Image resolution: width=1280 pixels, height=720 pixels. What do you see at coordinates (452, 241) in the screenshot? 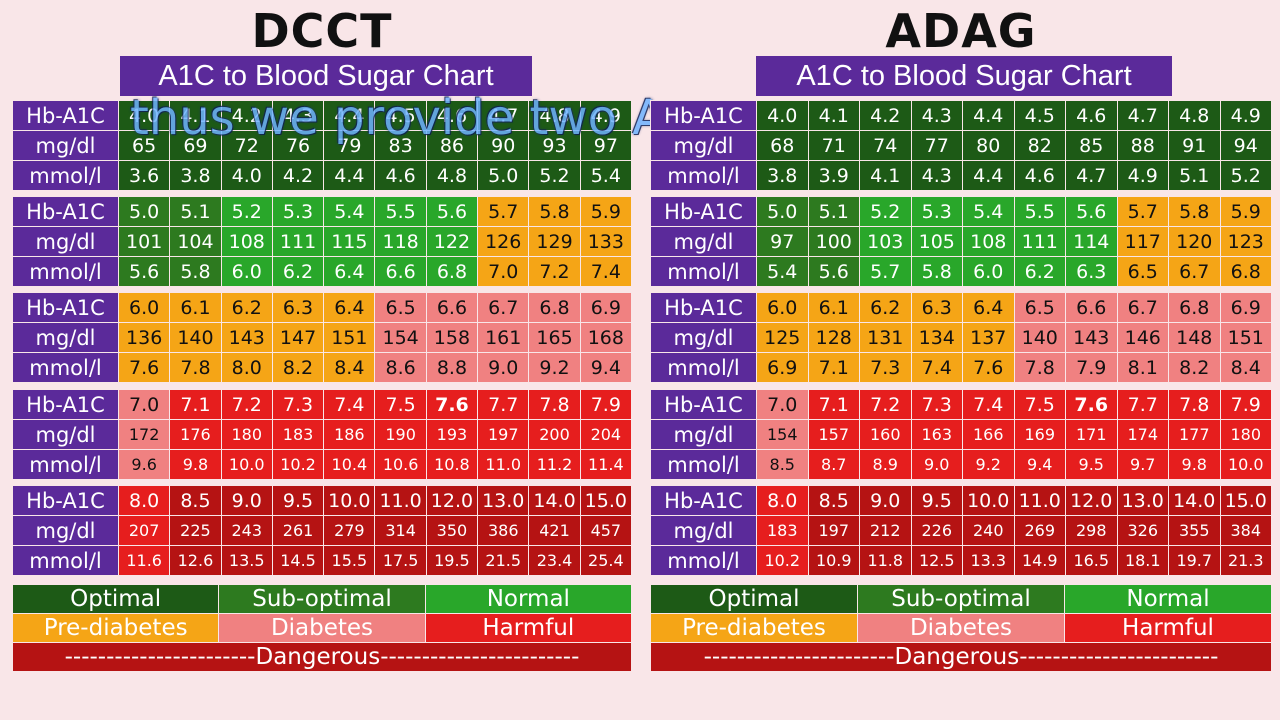
I see `value-cell: 122` at bounding box center [452, 241].